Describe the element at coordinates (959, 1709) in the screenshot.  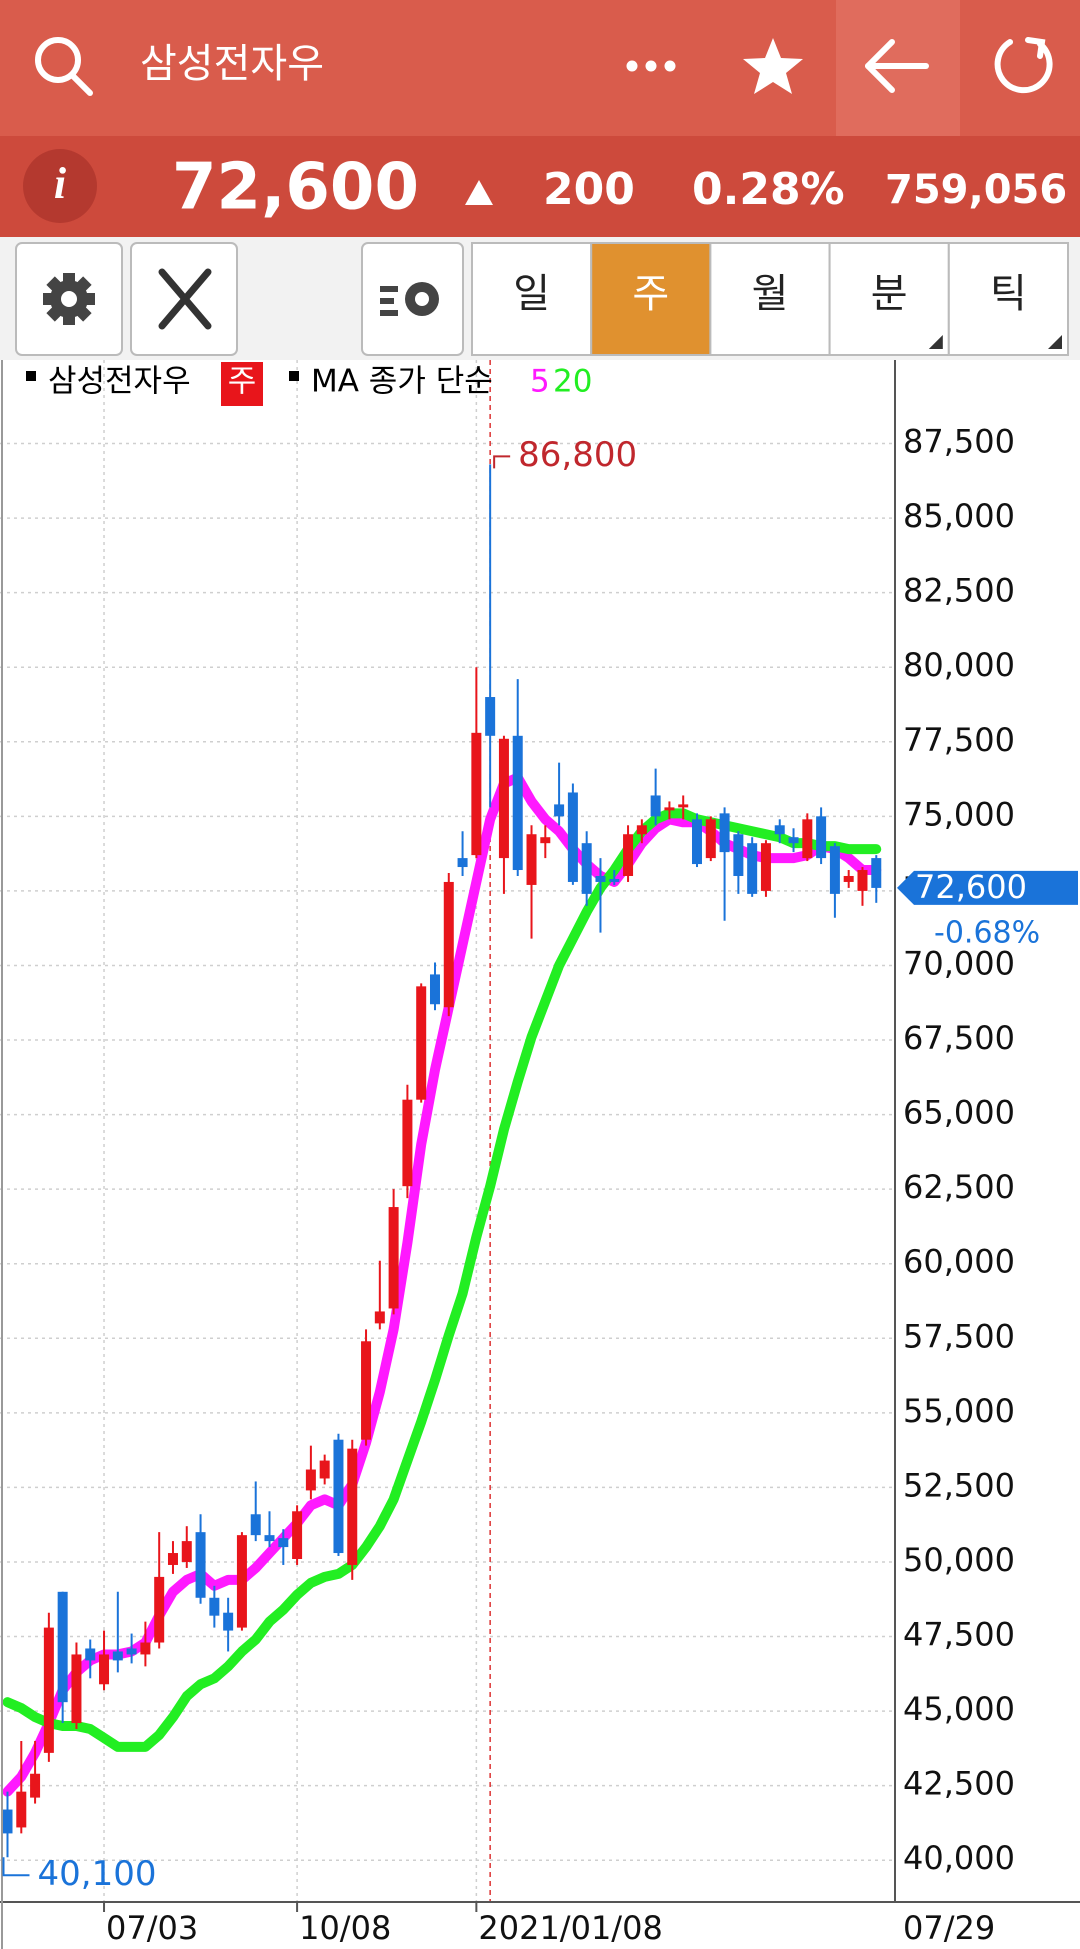
I see `y-tick-label: 45,000` at that location.